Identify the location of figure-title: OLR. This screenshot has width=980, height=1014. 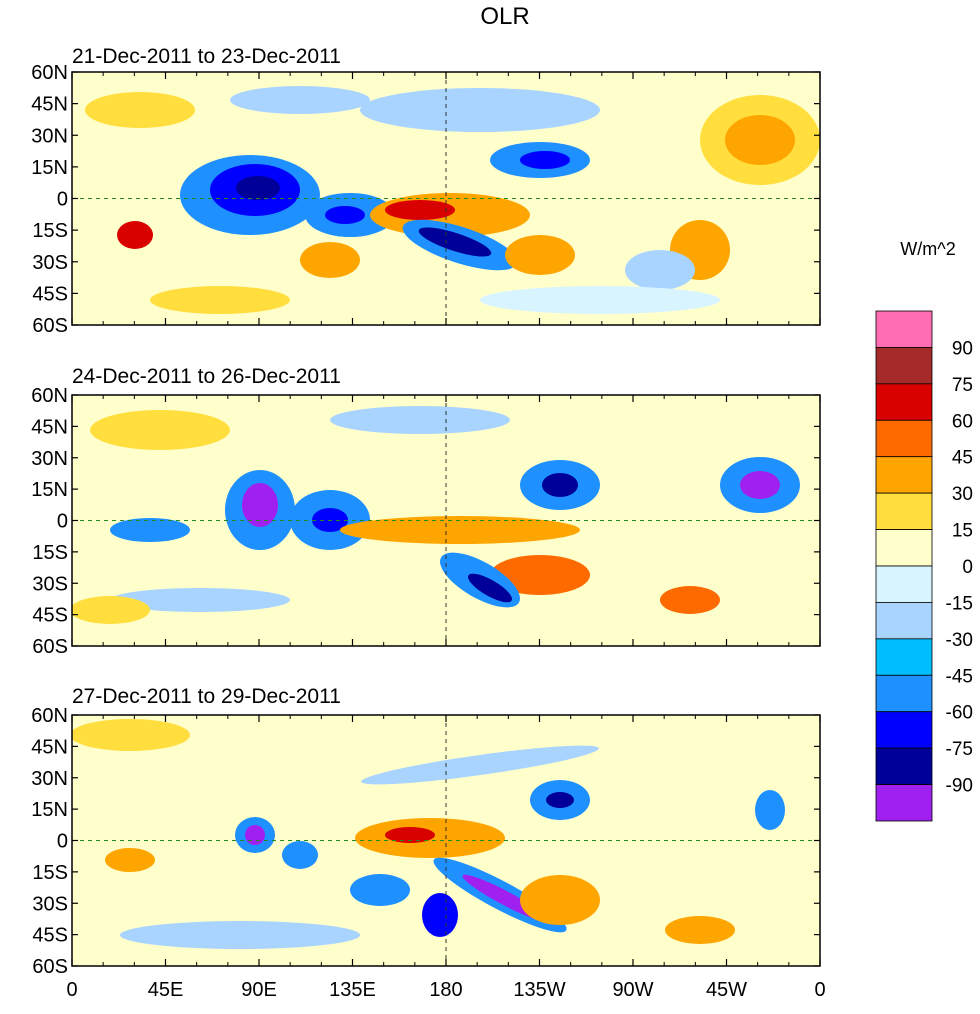
(504, 16).